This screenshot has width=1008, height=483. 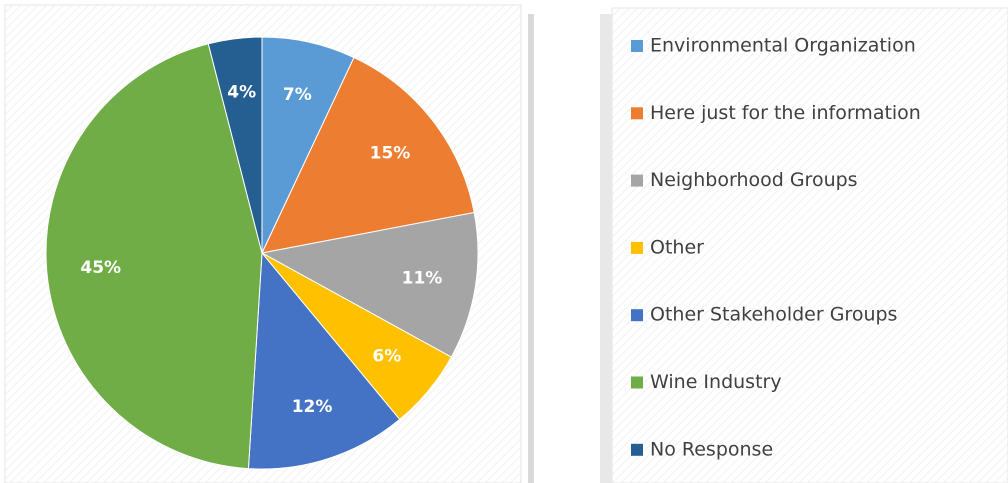 I want to click on legend-label: Other Stakeholder Groups, so click(x=773, y=315).